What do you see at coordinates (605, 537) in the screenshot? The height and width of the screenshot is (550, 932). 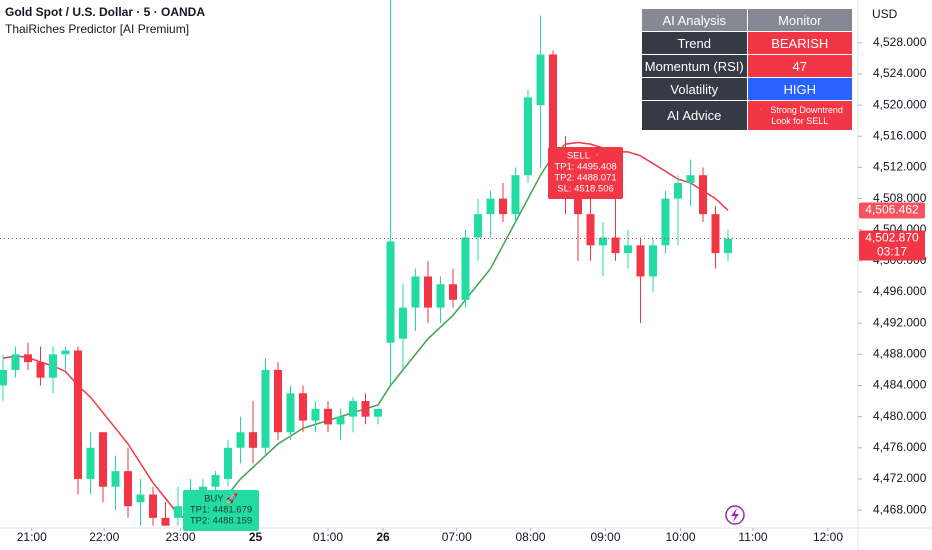 I see `x-tick-label: 09:00` at bounding box center [605, 537].